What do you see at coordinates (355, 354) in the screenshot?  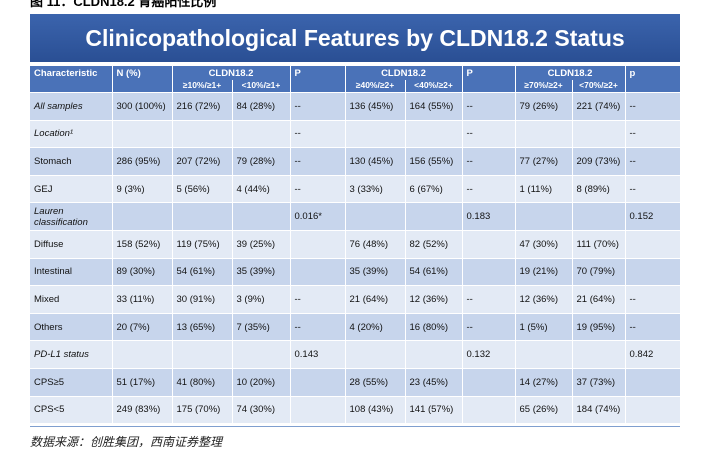 I see `table-row: PD-L1 status 0.143 0.132 0.842` at bounding box center [355, 354].